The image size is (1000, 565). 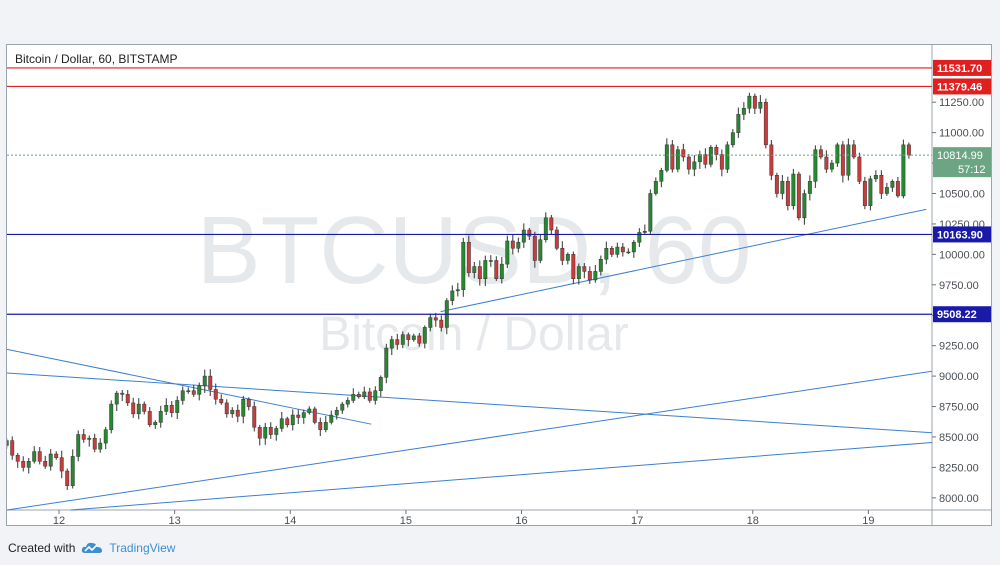 I want to click on tradingview-link: TradingView, so click(x=128, y=548).